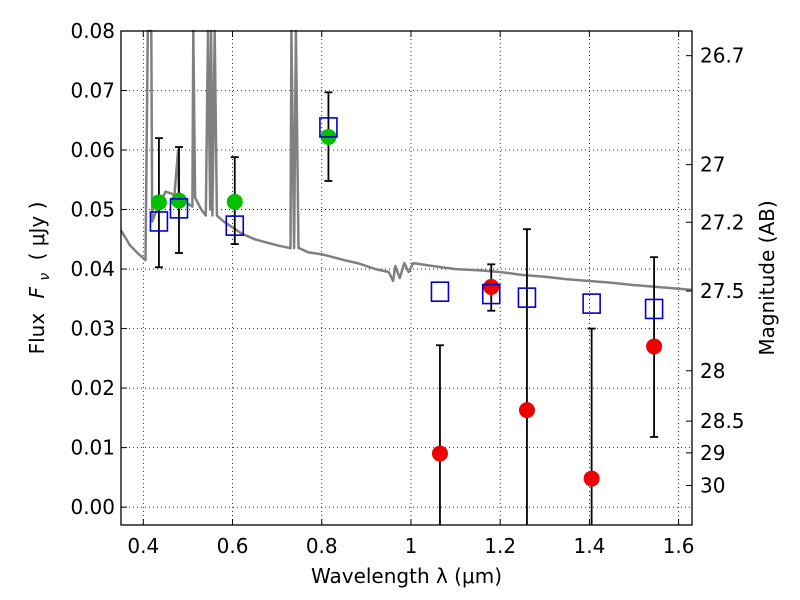 The width and height of the screenshot is (800, 600). Describe the element at coordinates (322, 546) in the screenshot. I see `x-tick-label: 0.8` at that location.